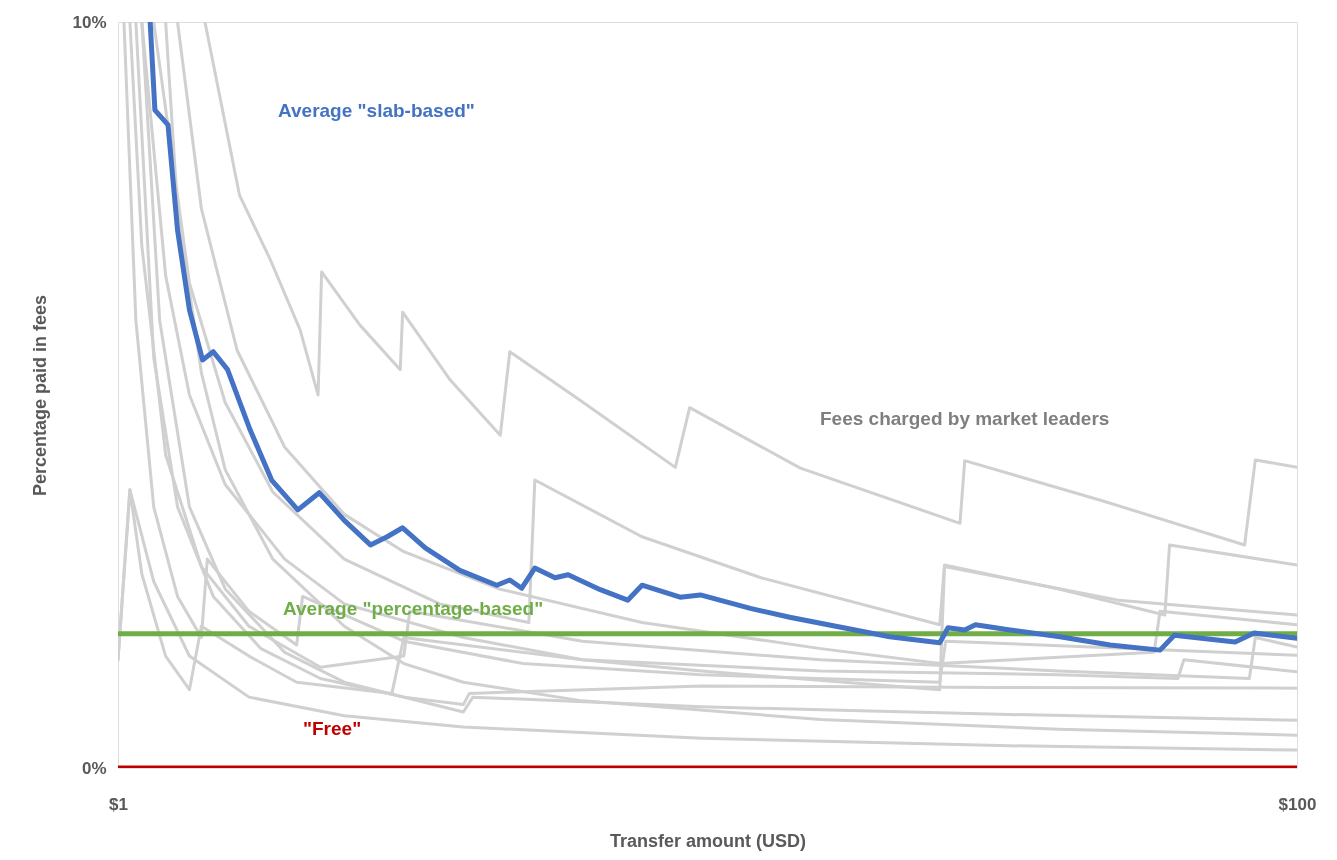 Image resolution: width=1337 pixels, height=860 pixels. I want to click on series-label: Average "percentage-based", so click(413, 608).